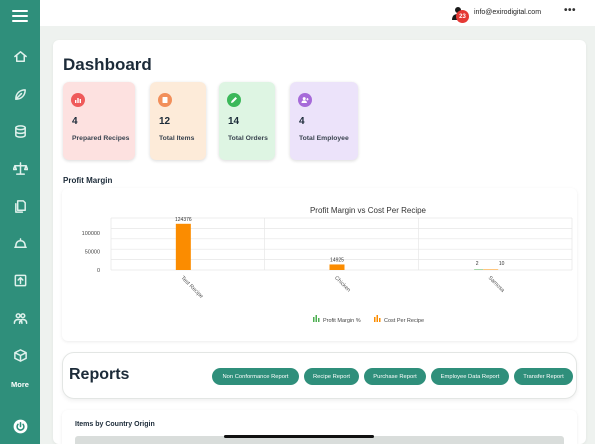  Describe the element at coordinates (20, 384) in the screenshot. I see `more-menu: More` at that location.